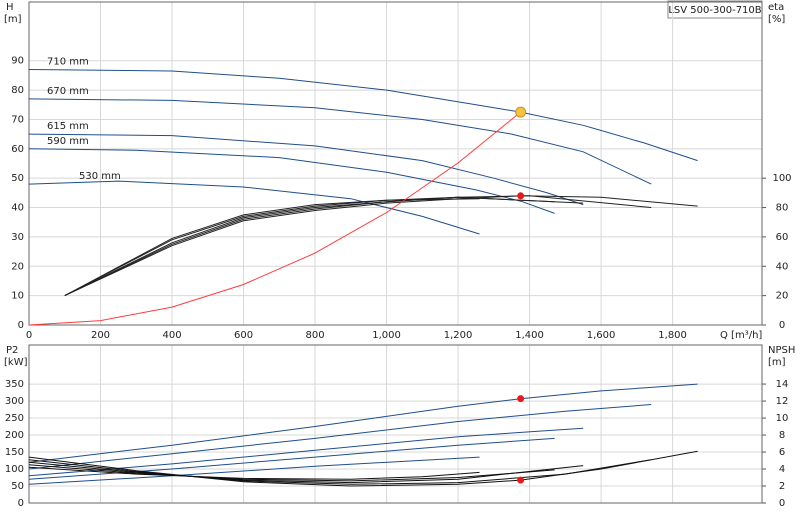 The width and height of the screenshot is (800, 520). What do you see at coordinates (14, 469) in the screenshot?
I see `y-tick-label: 100` at bounding box center [14, 469].